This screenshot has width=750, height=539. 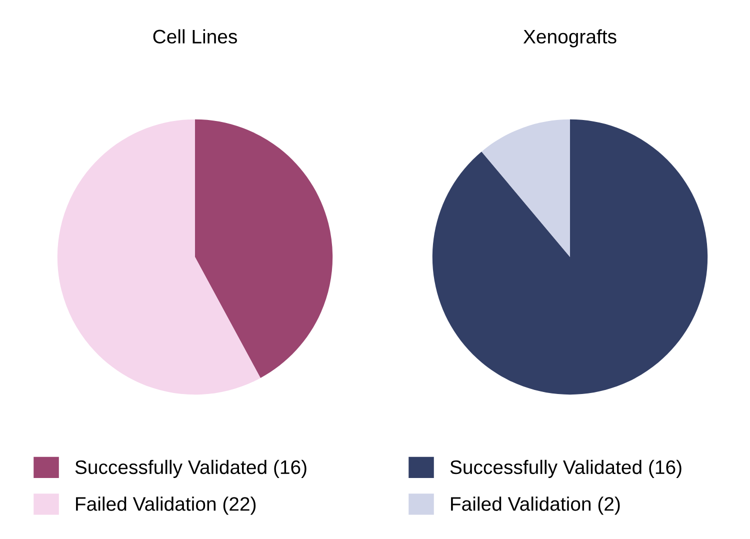 I want to click on legend-label: Failed Validation (2), so click(x=535, y=505).